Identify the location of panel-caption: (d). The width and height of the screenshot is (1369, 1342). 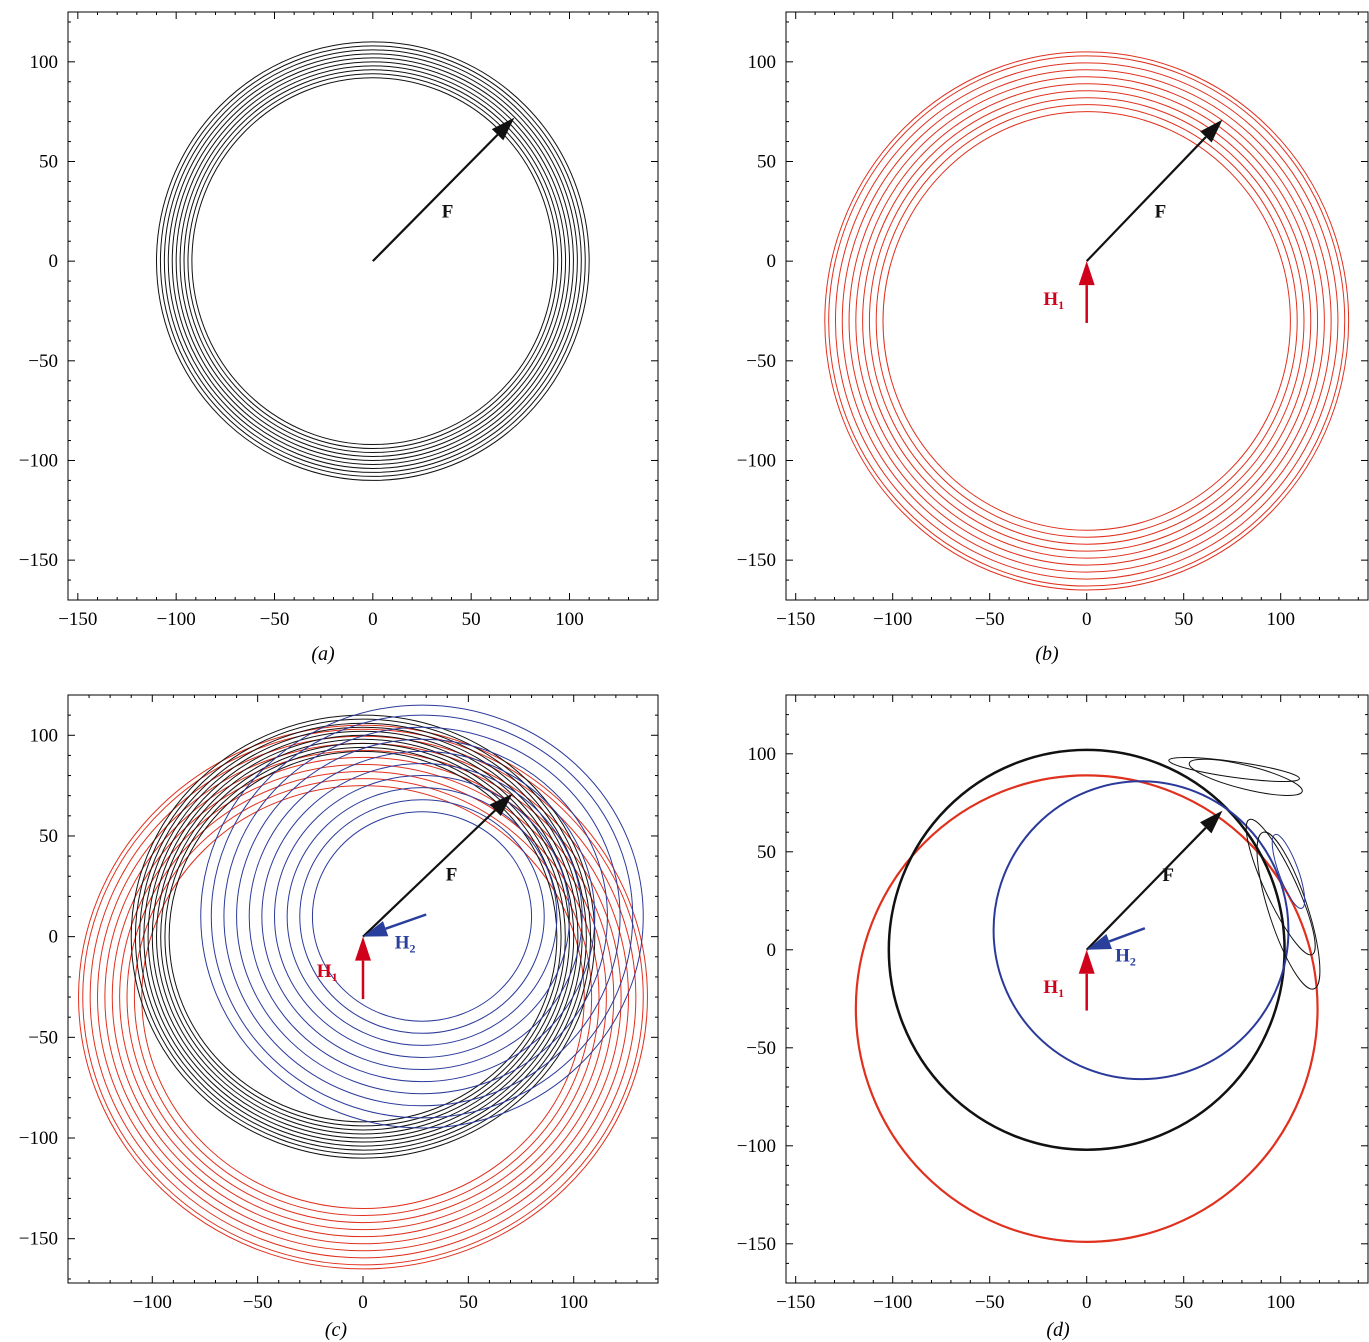
(1058, 1330).